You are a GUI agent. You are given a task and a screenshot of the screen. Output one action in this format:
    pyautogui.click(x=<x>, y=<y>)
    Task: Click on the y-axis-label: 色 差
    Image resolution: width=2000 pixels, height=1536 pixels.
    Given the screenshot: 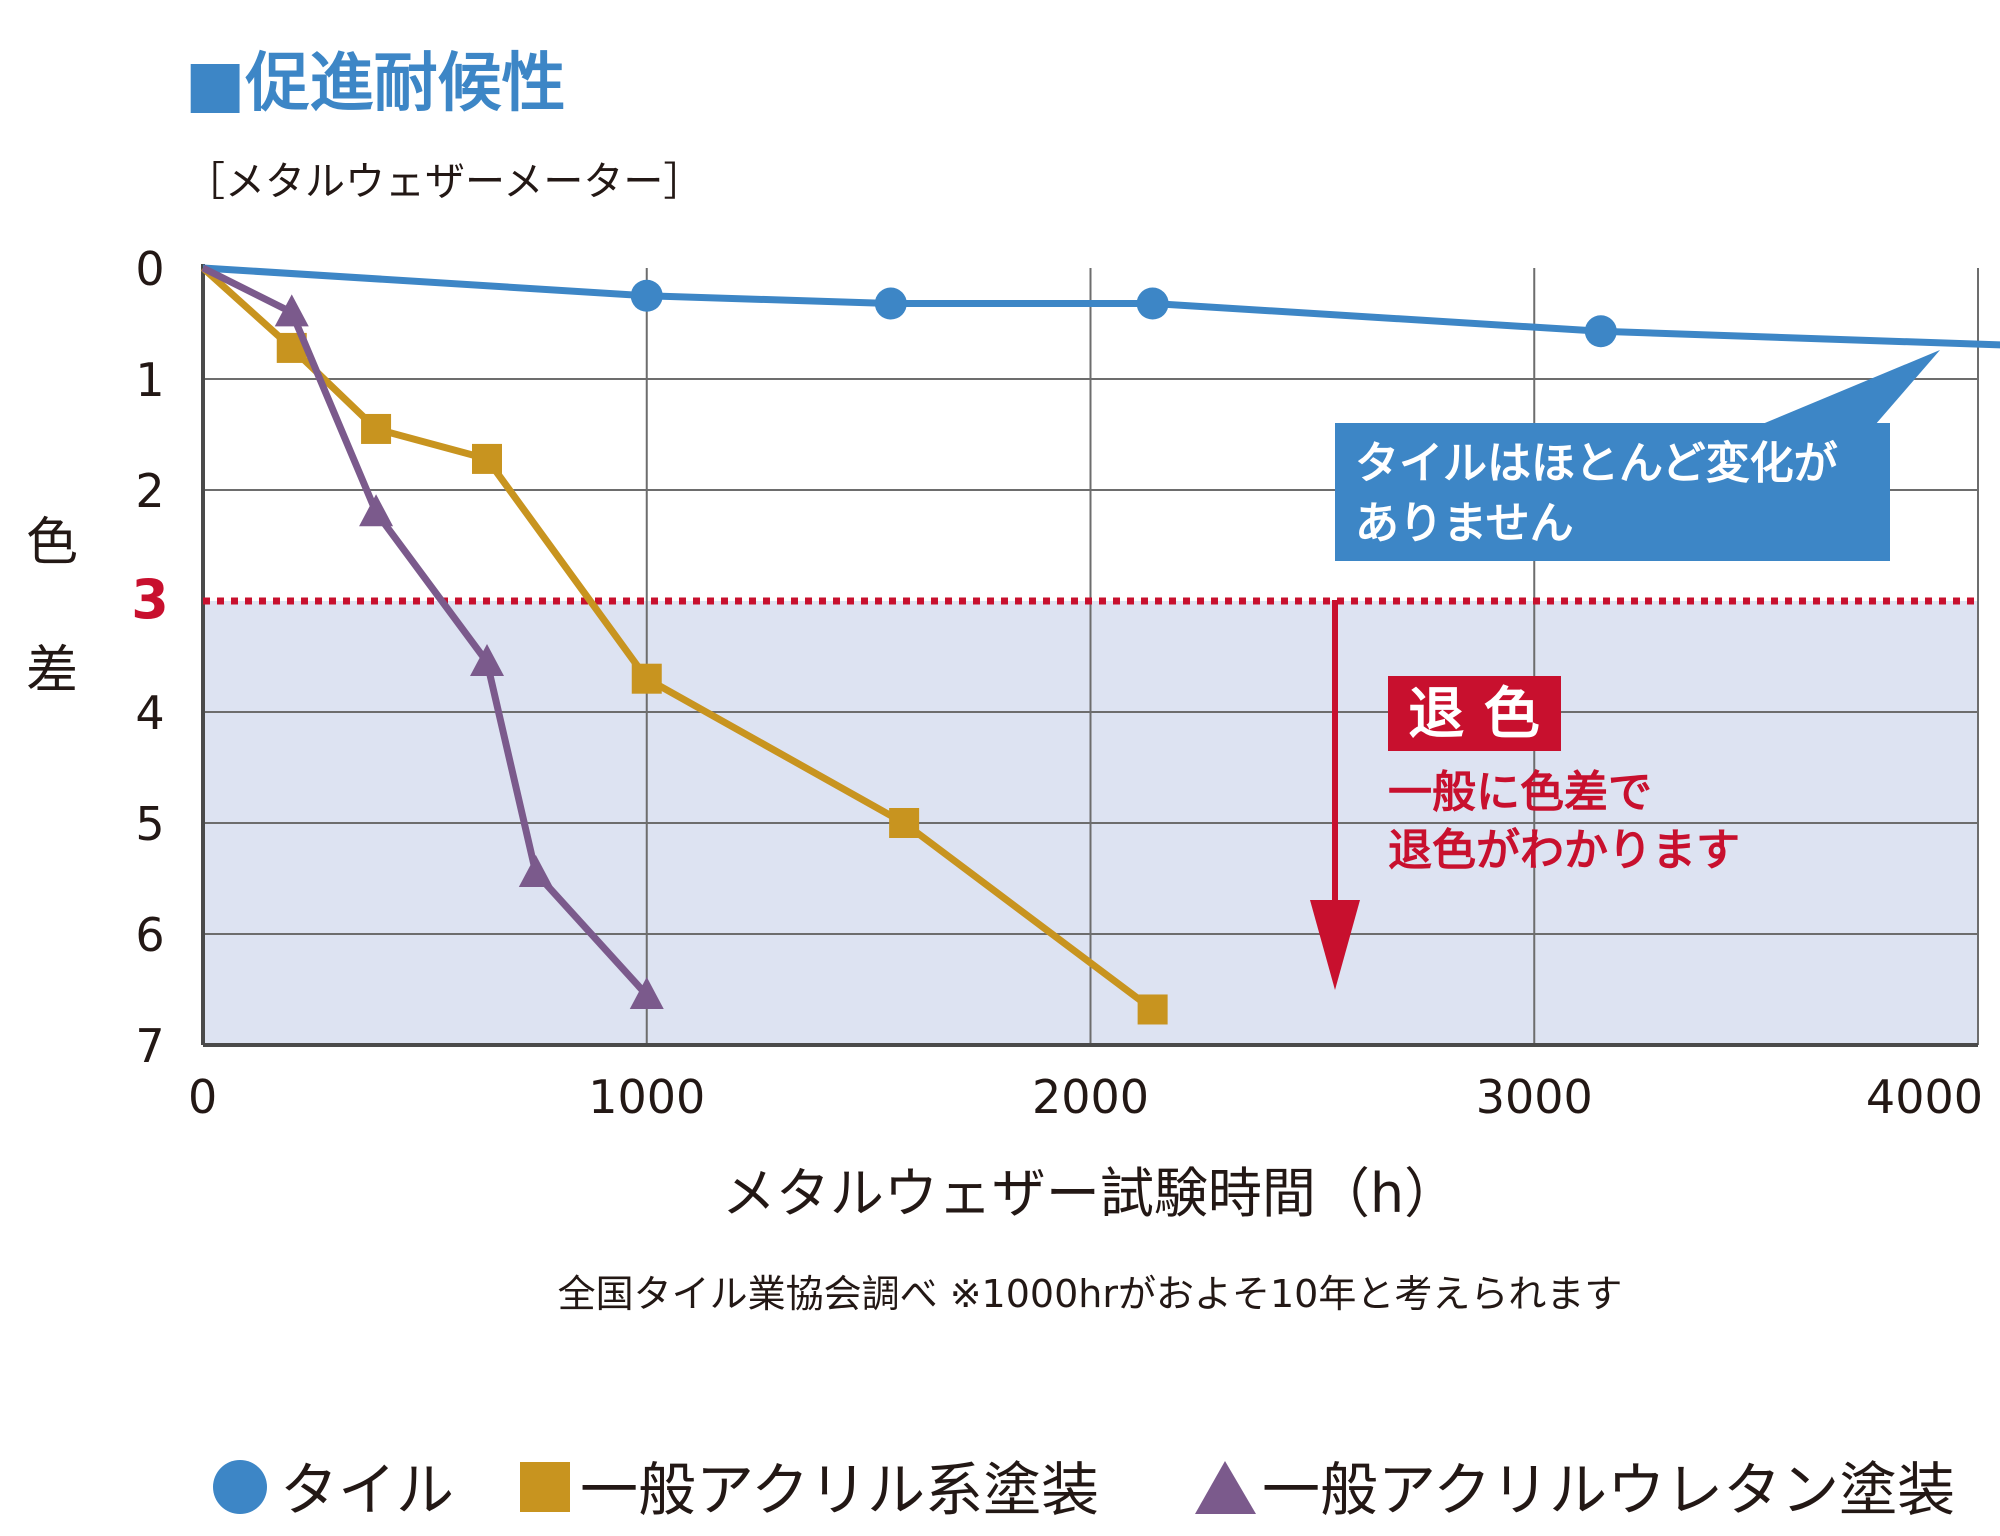 What is the action you would take?
    pyautogui.click(x=52, y=607)
    